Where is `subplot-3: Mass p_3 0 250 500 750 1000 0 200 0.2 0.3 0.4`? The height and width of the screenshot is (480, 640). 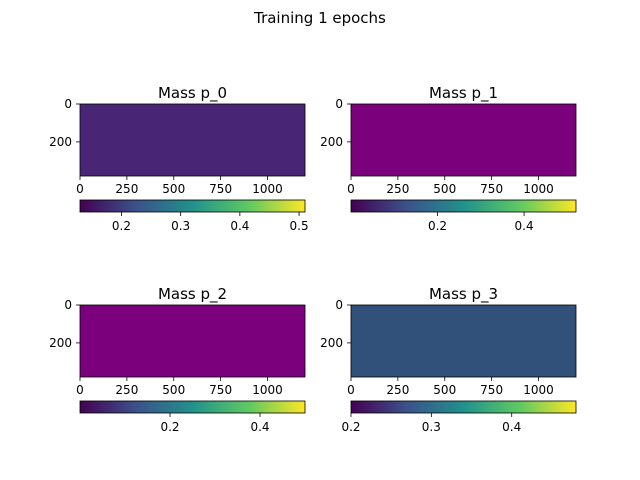
subplot-3: Mass p_3 0 250 500 750 1000 0 200 0.2 0.3 0.4 is located at coordinates (448, 359).